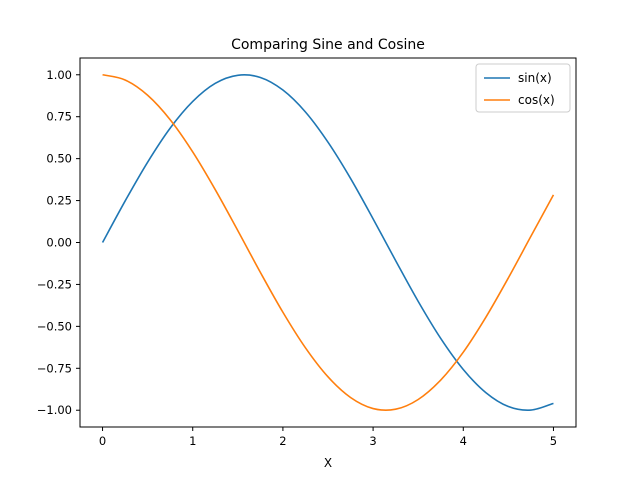 This screenshot has width=640, height=480. I want to click on x-tick-label: 0, so click(102, 441).